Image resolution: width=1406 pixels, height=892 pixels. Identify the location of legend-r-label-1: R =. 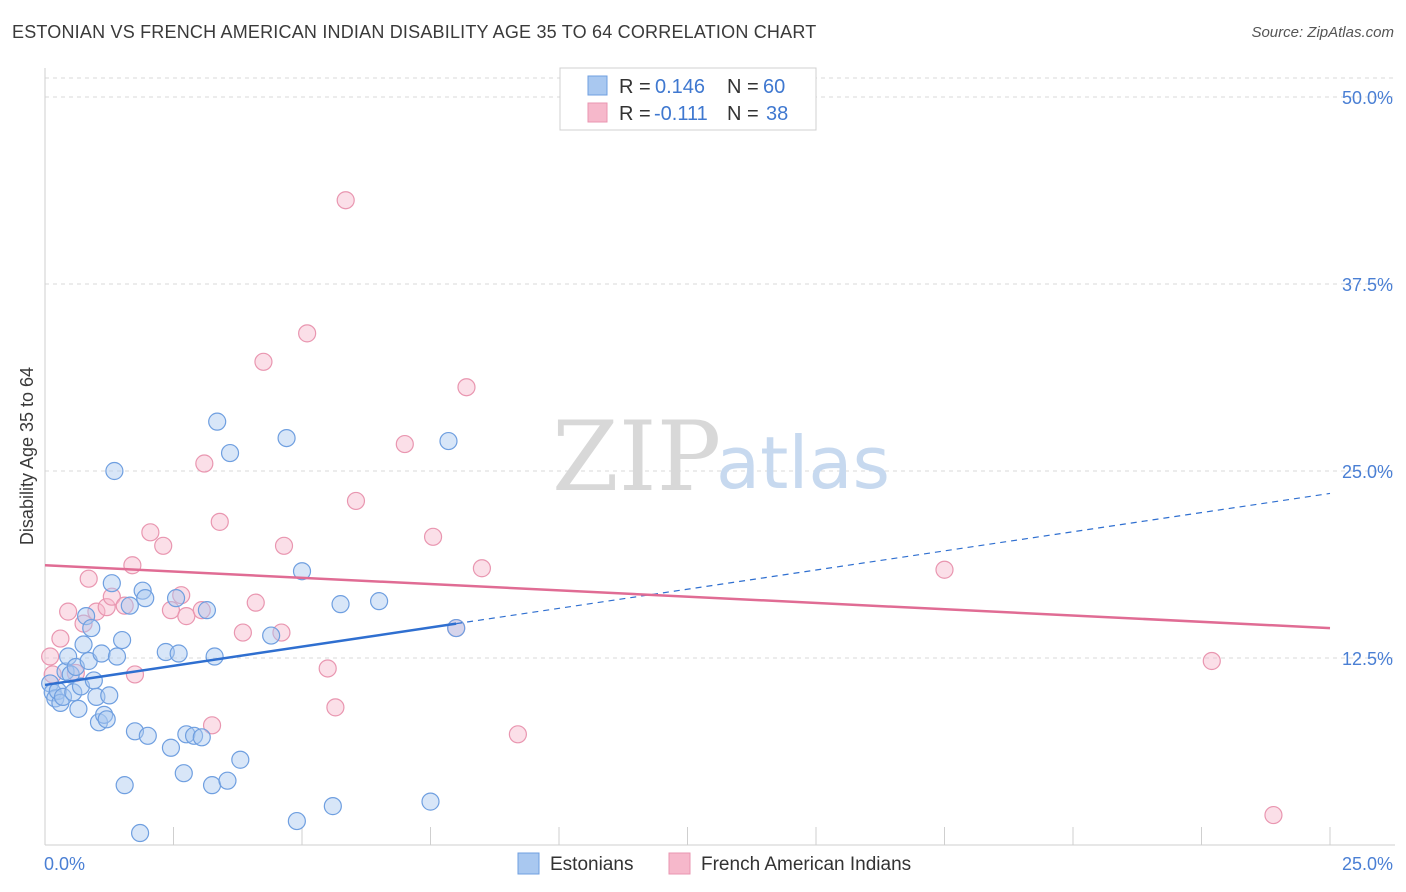
(635, 87).